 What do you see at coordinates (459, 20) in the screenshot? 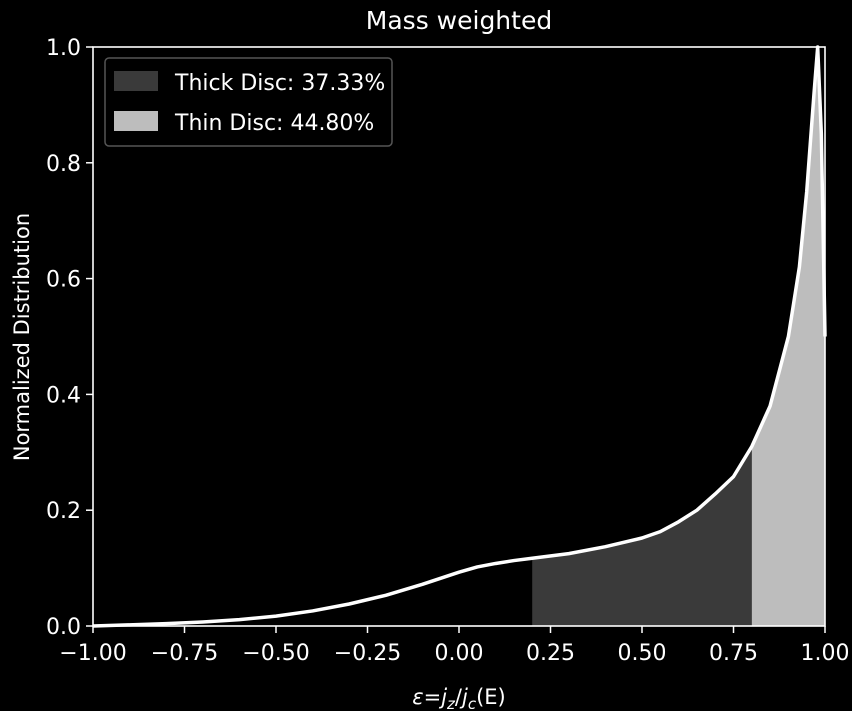
I see `chart-title: Mass weighted` at bounding box center [459, 20].